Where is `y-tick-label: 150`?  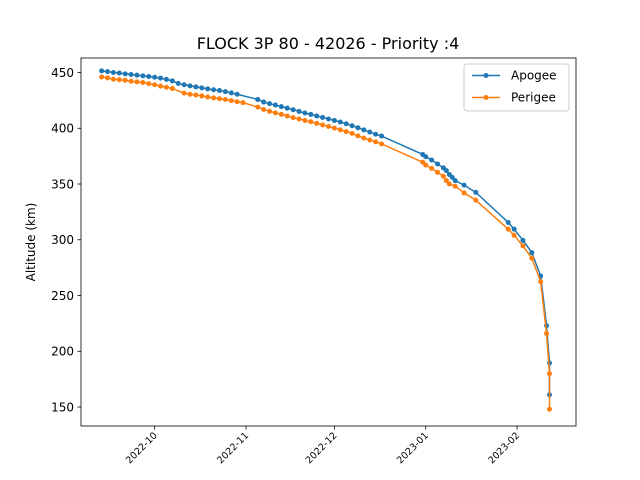
y-tick-label: 150 is located at coordinates (62, 407).